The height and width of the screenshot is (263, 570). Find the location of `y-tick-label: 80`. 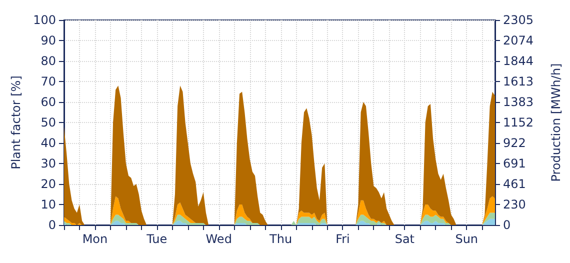

y-tick-label: 80 is located at coordinates (48, 61).